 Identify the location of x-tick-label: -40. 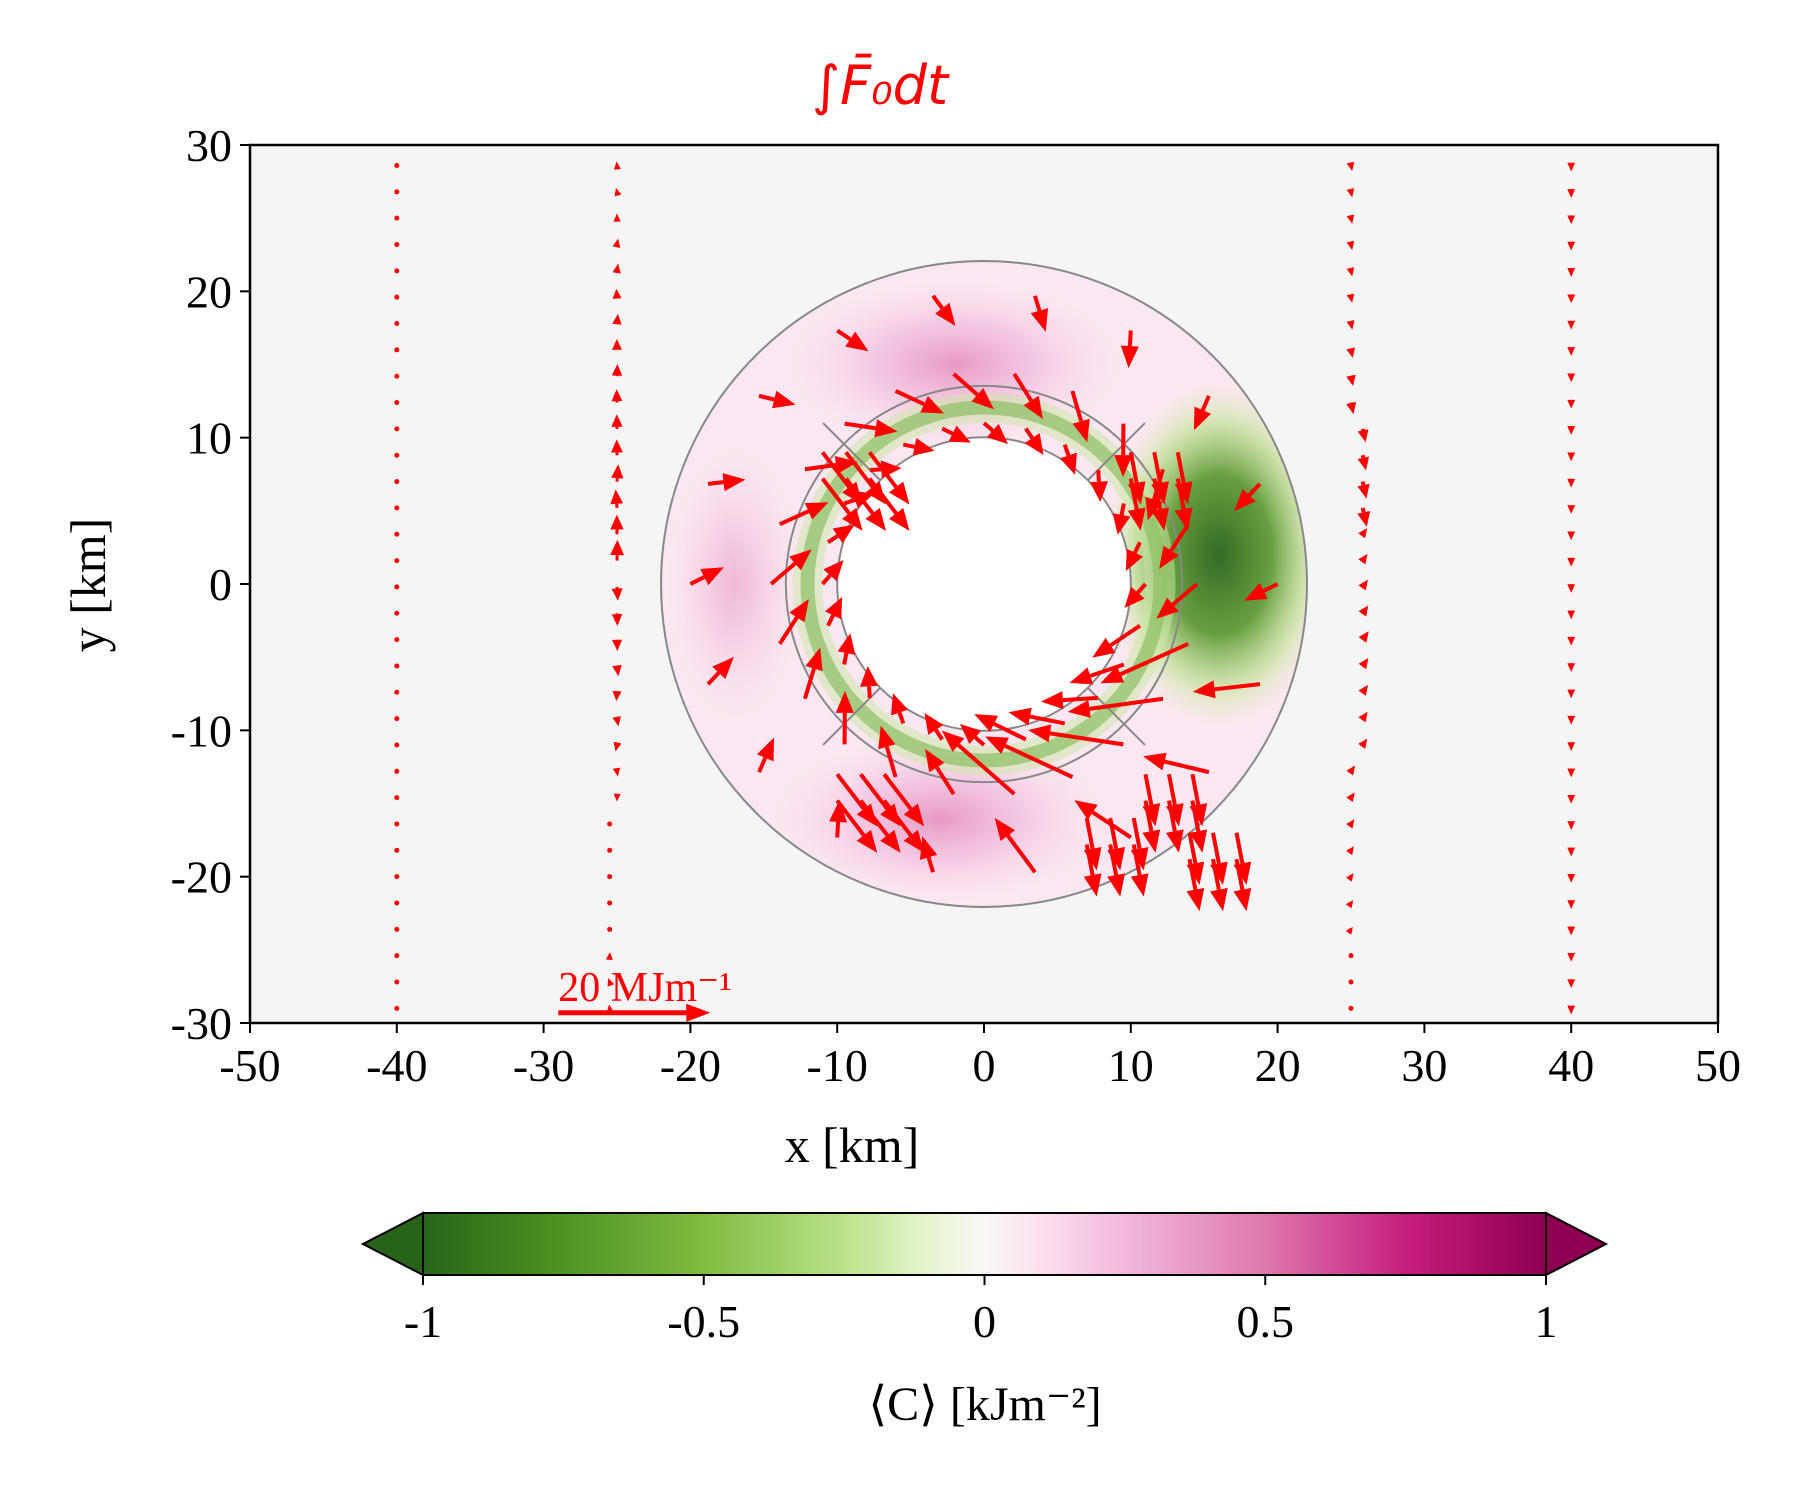
(396, 1065).